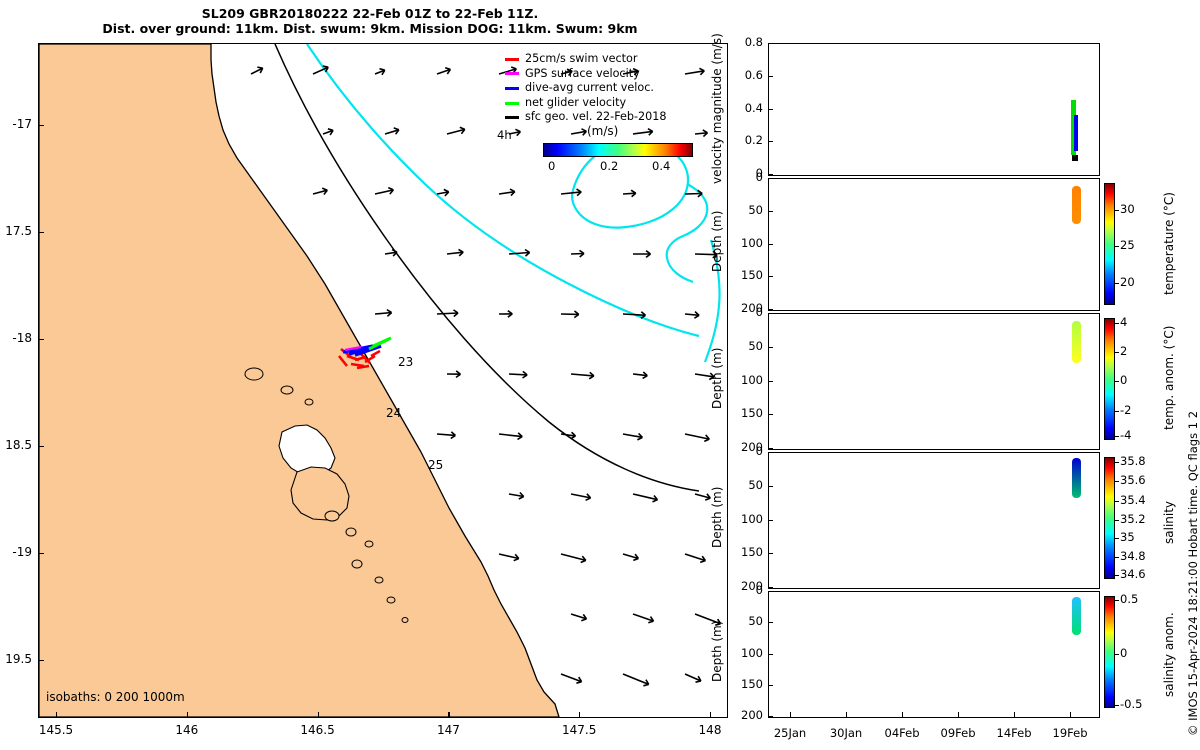 Image resolution: width=1200 pixels, height=750 pixels. What do you see at coordinates (22, 552) in the screenshot?
I see `map-ytick-label: -19` at bounding box center [22, 552].